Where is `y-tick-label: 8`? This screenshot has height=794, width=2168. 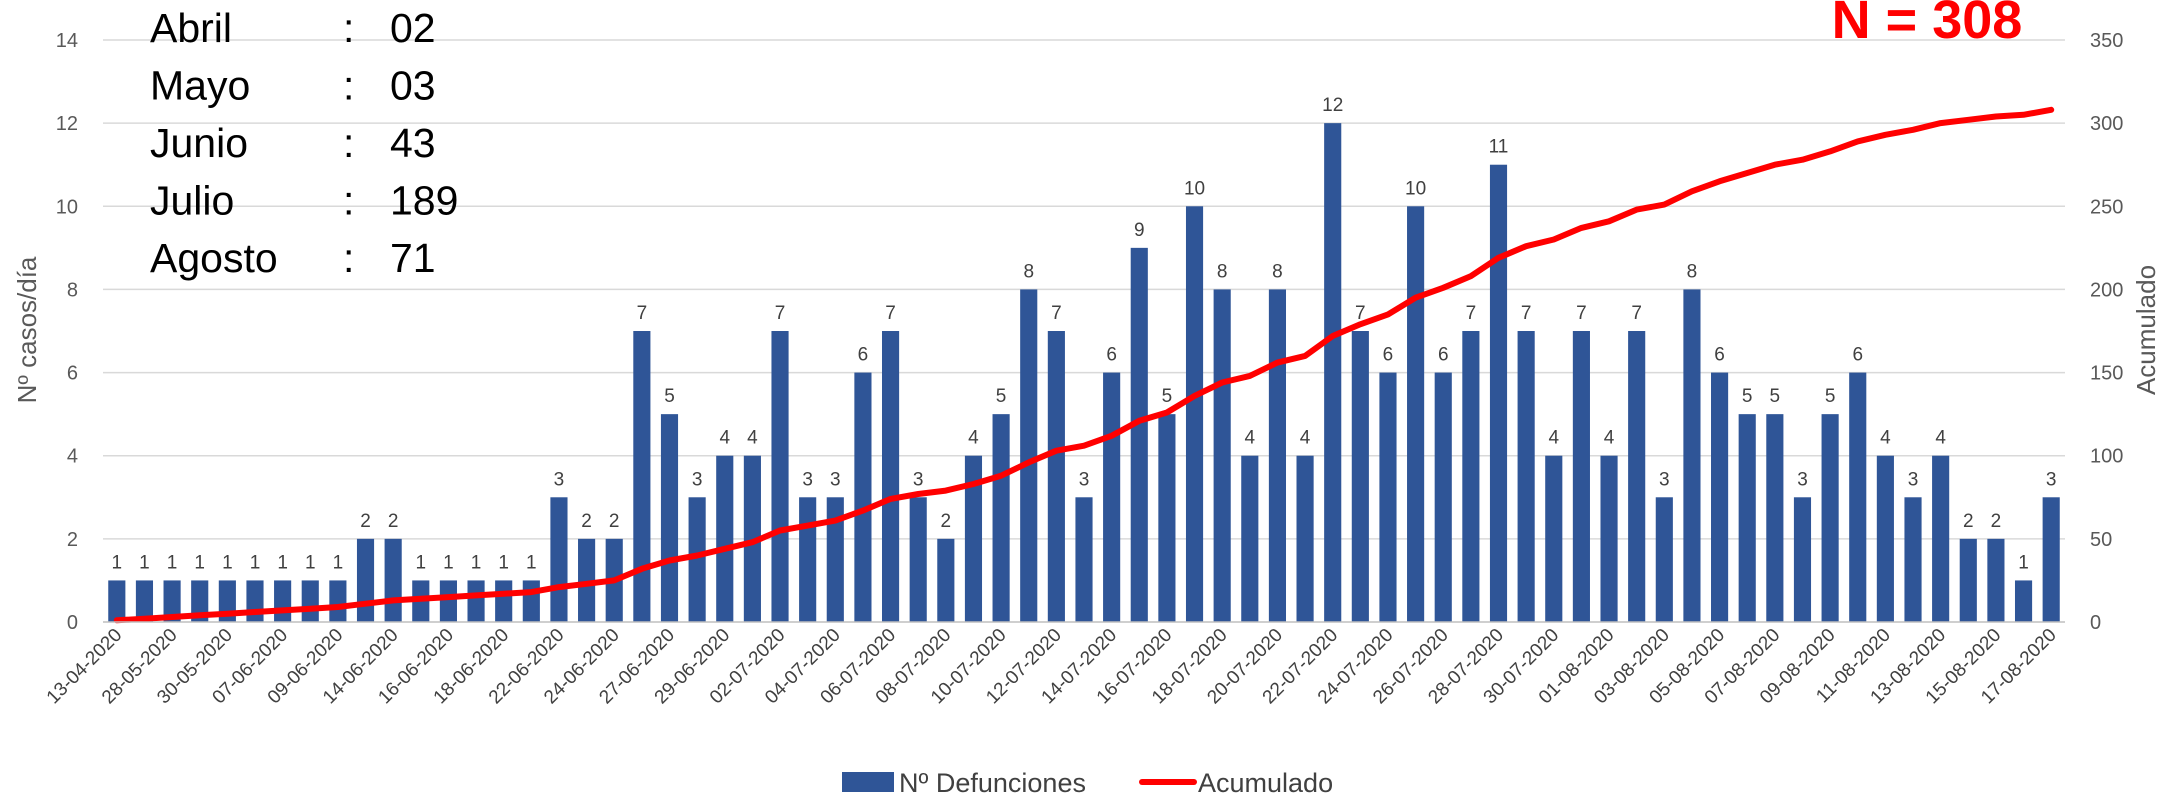
y-tick-label: 8 is located at coordinates (72, 290).